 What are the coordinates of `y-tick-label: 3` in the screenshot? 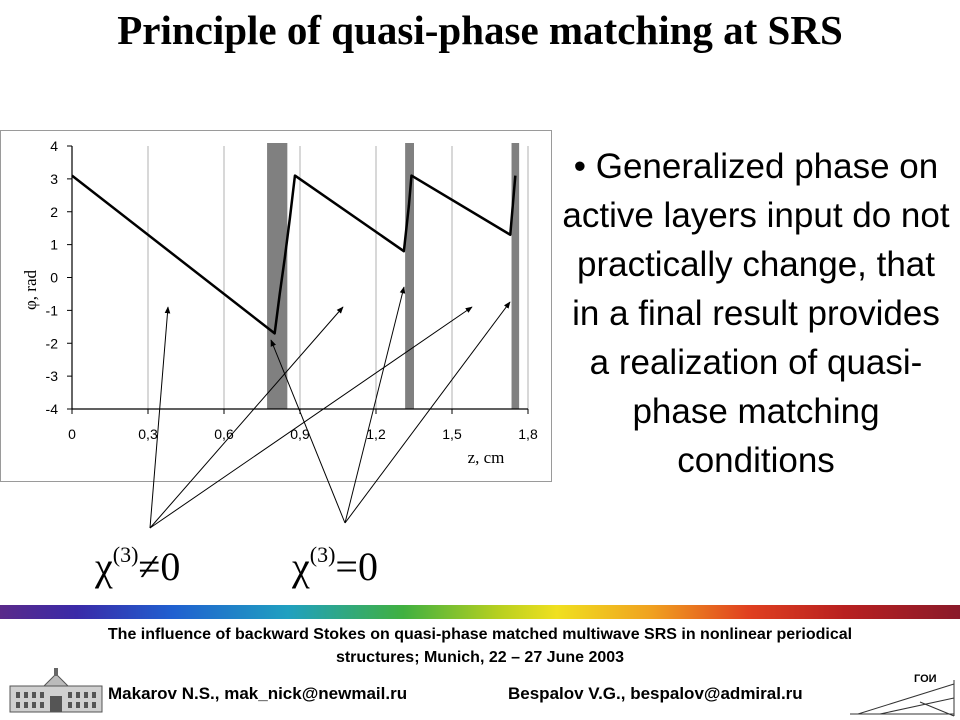 It's located at (54, 179).